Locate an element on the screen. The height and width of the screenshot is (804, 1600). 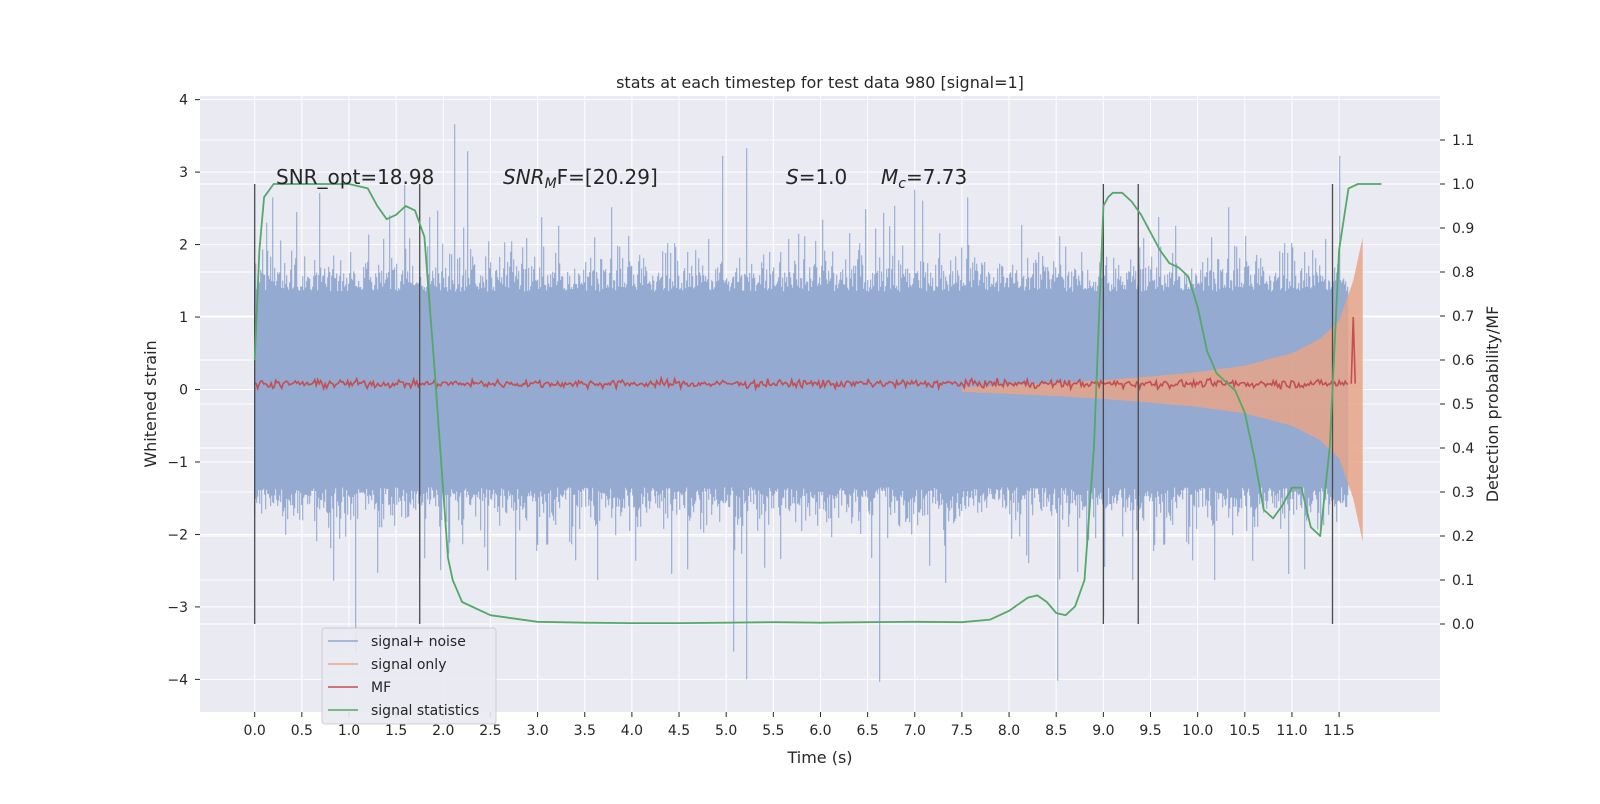
y-right-tick-label: 0.6 is located at coordinates (1463, 361).